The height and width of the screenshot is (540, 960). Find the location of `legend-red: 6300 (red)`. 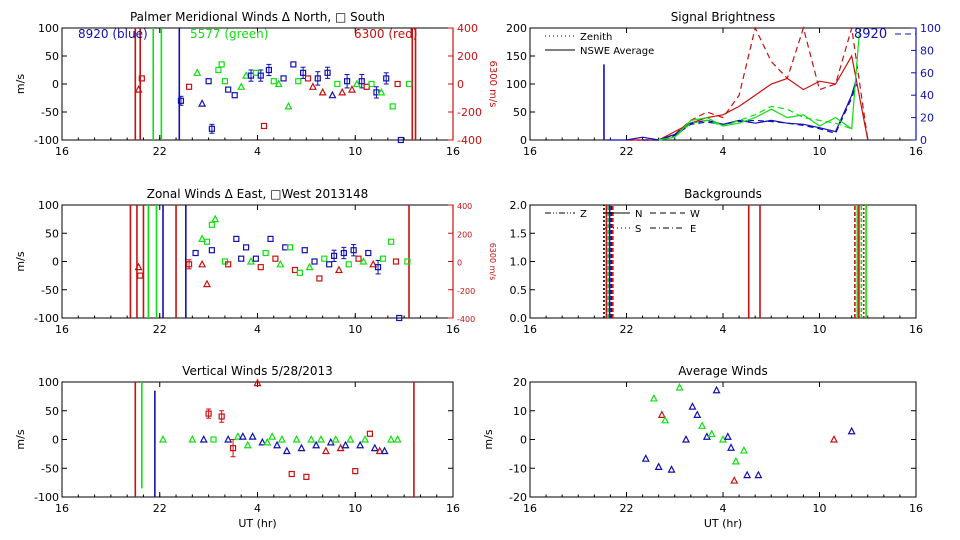

legend-red: 6300 (red) is located at coordinates (385, 34).